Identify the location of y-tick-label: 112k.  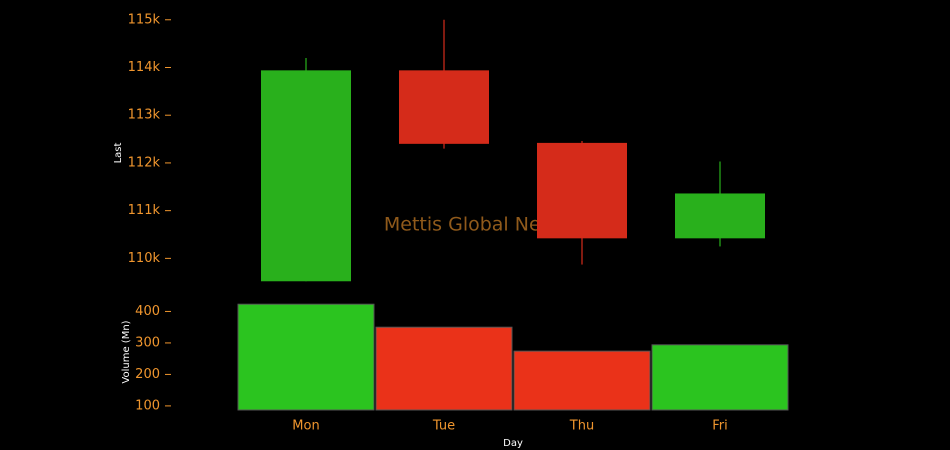
(144, 162).